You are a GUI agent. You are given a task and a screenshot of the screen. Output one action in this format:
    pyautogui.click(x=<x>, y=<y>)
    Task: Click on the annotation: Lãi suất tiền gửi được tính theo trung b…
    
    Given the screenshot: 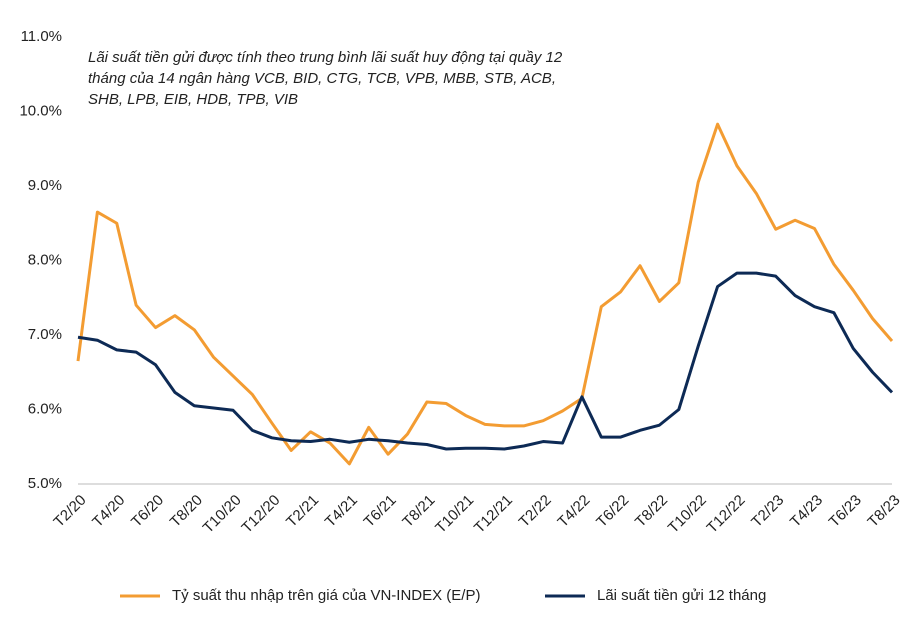 What is the action you would take?
    pyautogui.click(x=325, y=57)
    